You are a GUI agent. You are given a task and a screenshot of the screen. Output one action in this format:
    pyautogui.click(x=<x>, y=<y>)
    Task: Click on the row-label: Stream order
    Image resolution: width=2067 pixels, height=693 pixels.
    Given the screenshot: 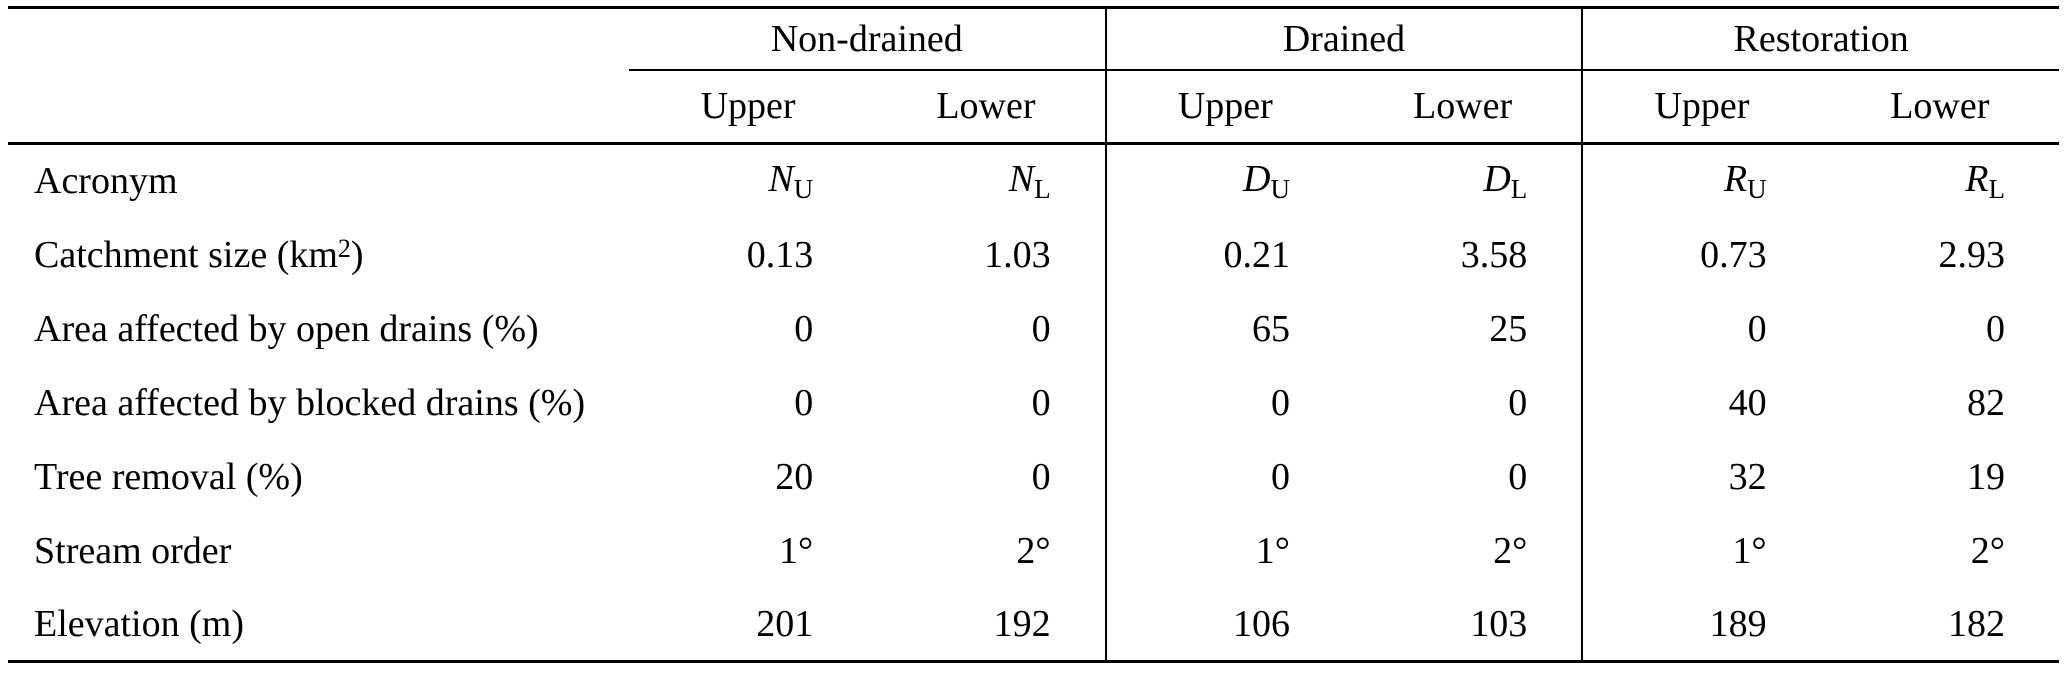 What is the action you would take?
    pyautogui.click(x=318, y=551)
    